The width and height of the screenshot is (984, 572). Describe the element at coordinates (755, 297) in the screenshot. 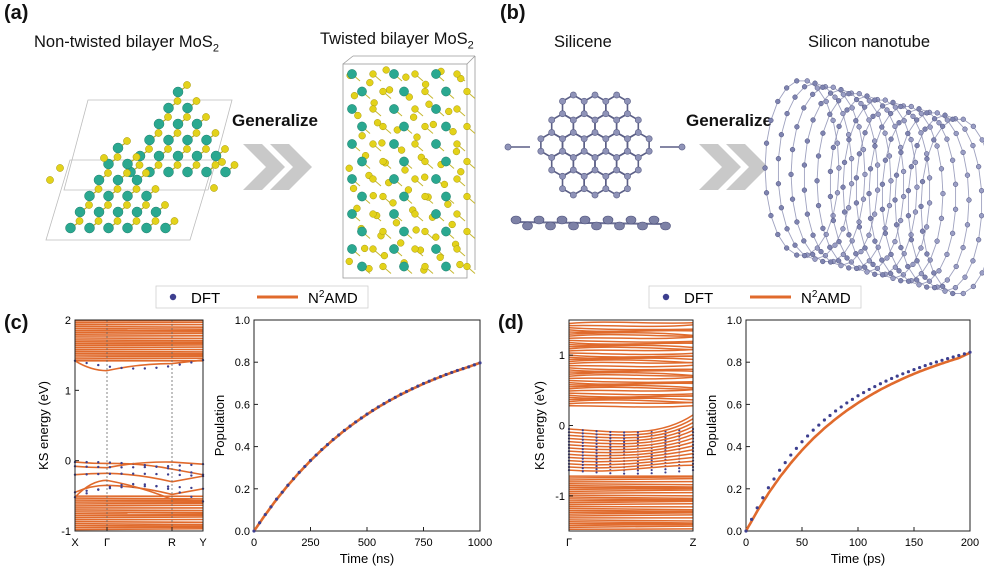

I see `legend-d: DFT N2AMD` at that location.